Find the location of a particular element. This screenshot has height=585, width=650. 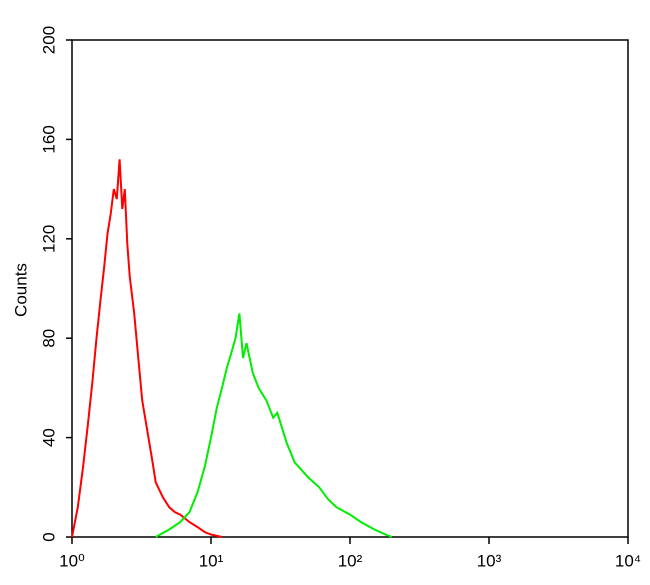

series-line is located at coordinates (274, 425).